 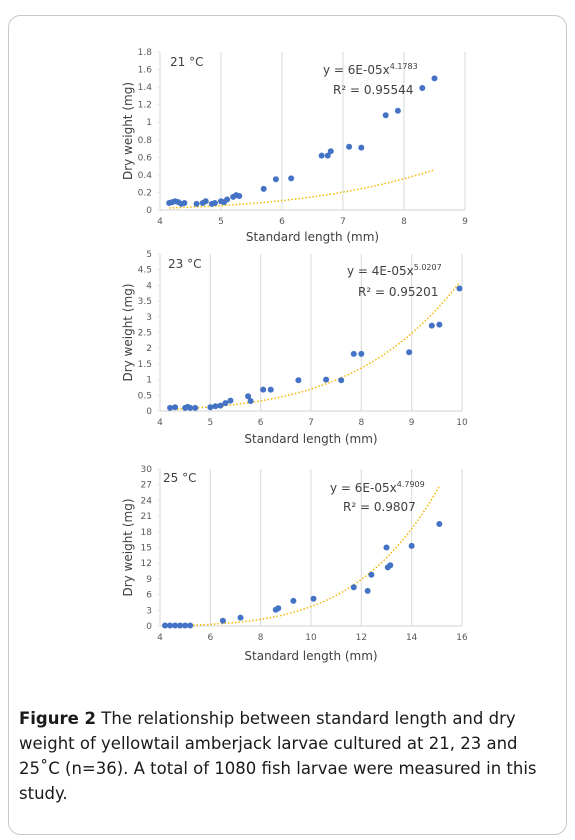 What do you see at coordinates (145, 396) in the screenshot?
I see `y-tick-label: 0.5` at bounding box center [145, 396].